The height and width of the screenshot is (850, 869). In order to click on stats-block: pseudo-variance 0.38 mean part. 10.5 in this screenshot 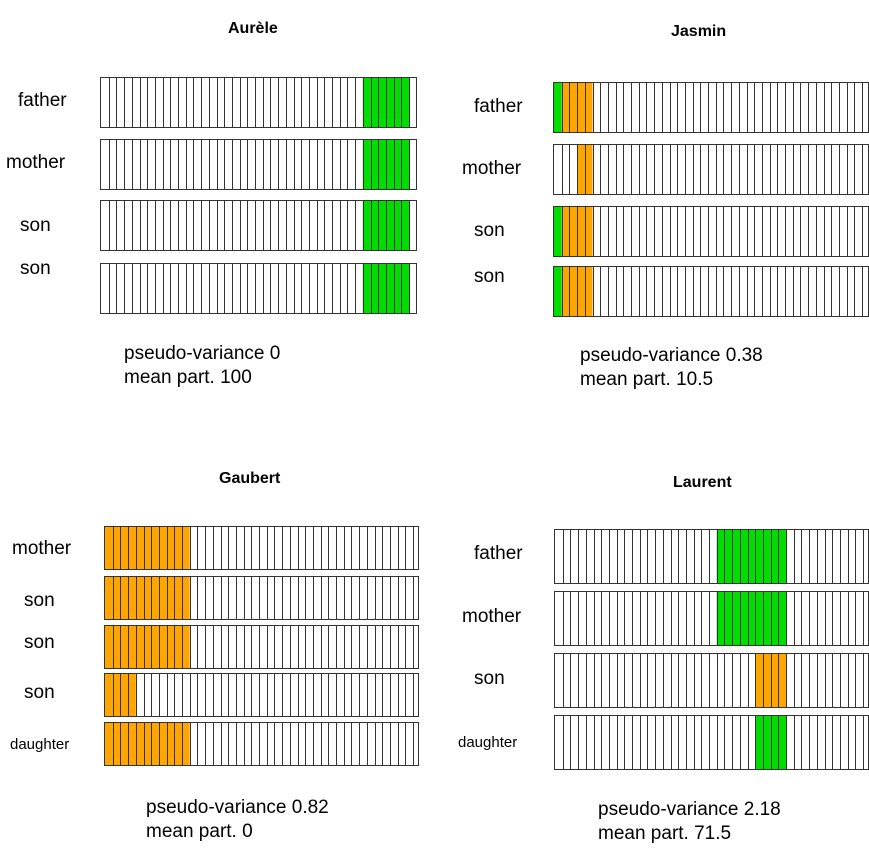, I will do `click(671, 368)`.